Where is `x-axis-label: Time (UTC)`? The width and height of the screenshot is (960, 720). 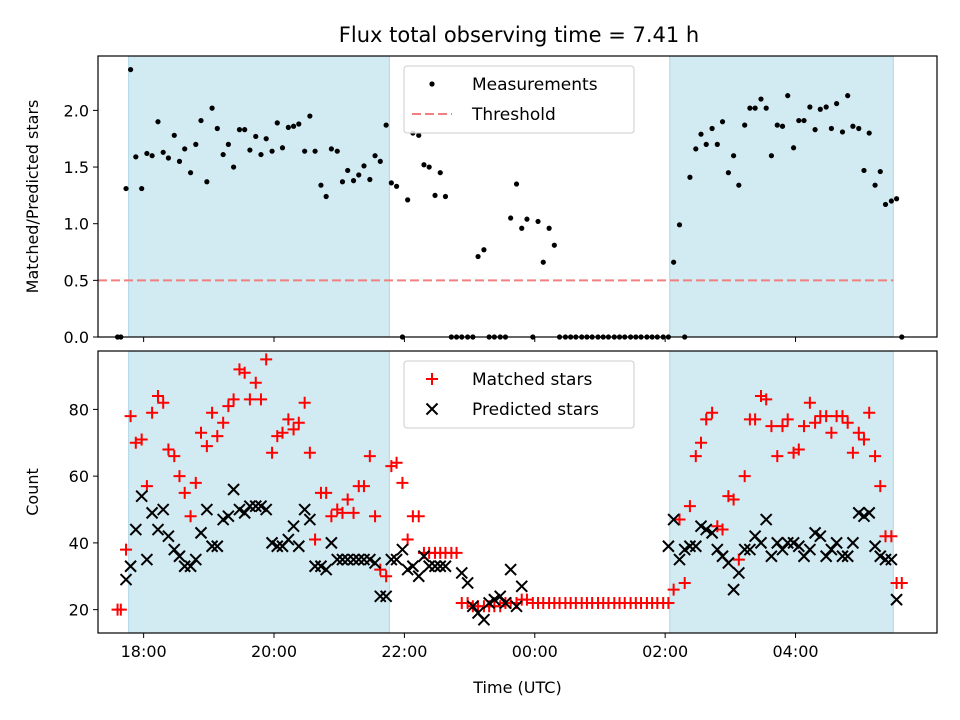
x-axis-label: Time (UTC) is located at coordinates (516, 687).